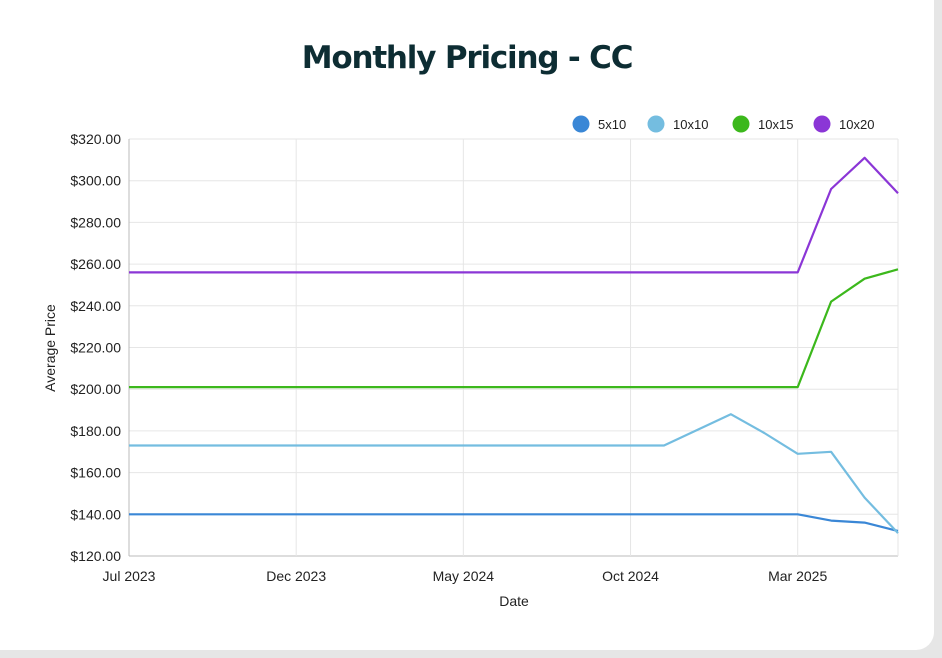 The height and width of the screenshot is (658, 942). Describe the element at coordinates (467, 58) in the screenshot. I see `chart-title: Monthly Pricing - CC` at that location.